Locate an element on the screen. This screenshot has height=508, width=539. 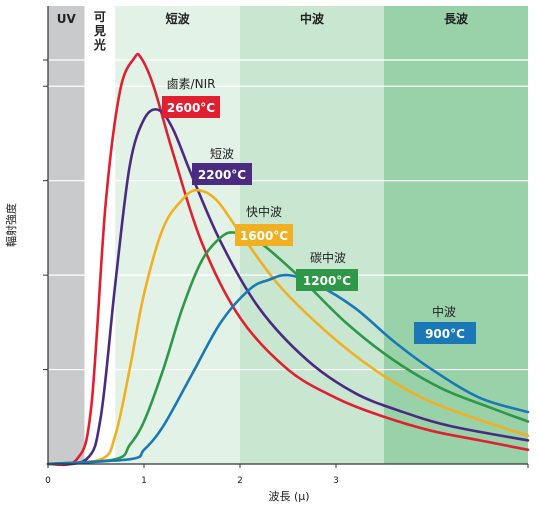
annotation-badge-text-4: 900°C is located at coordinates (445, 334).